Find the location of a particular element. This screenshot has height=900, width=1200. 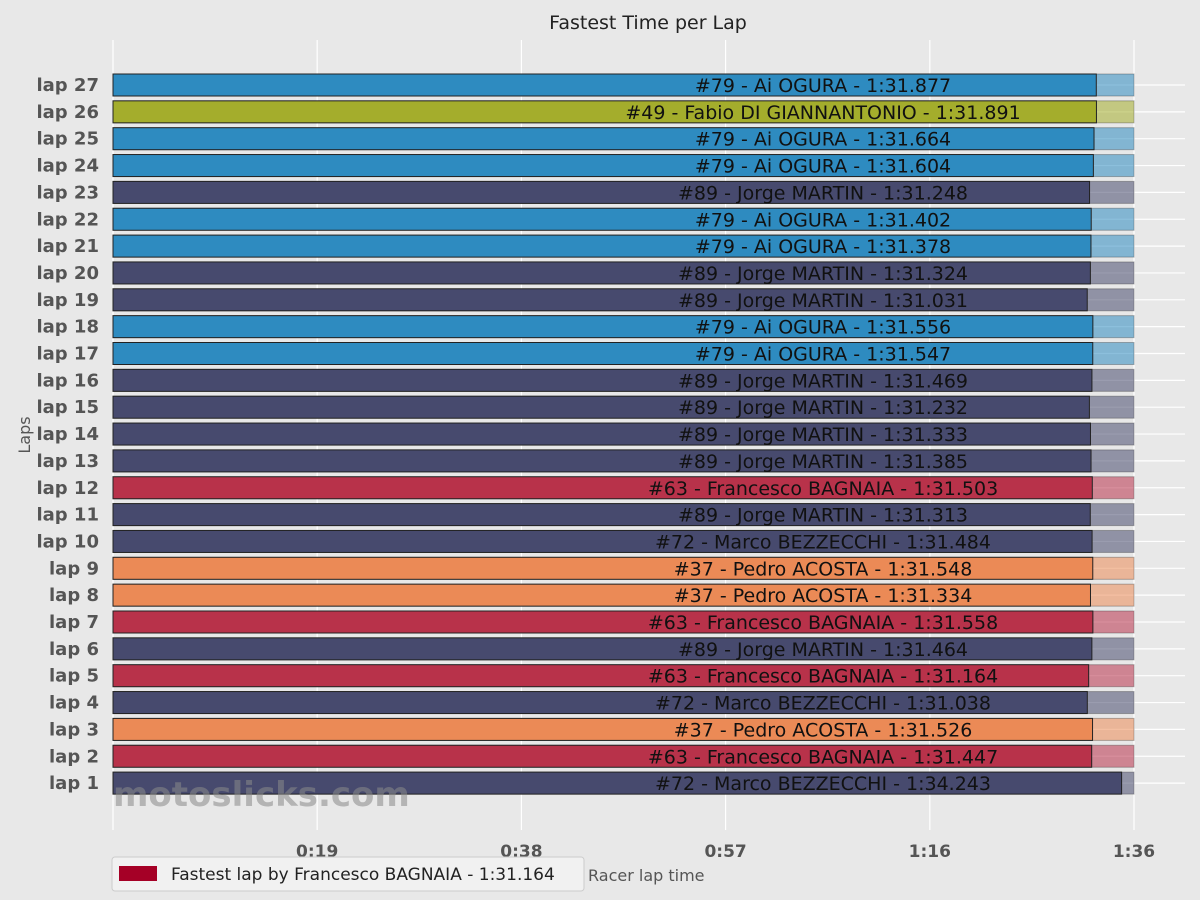

bar-label: #37 - Pedro ACOSTA - 1:31.334 is located at coordinates (823, 596).